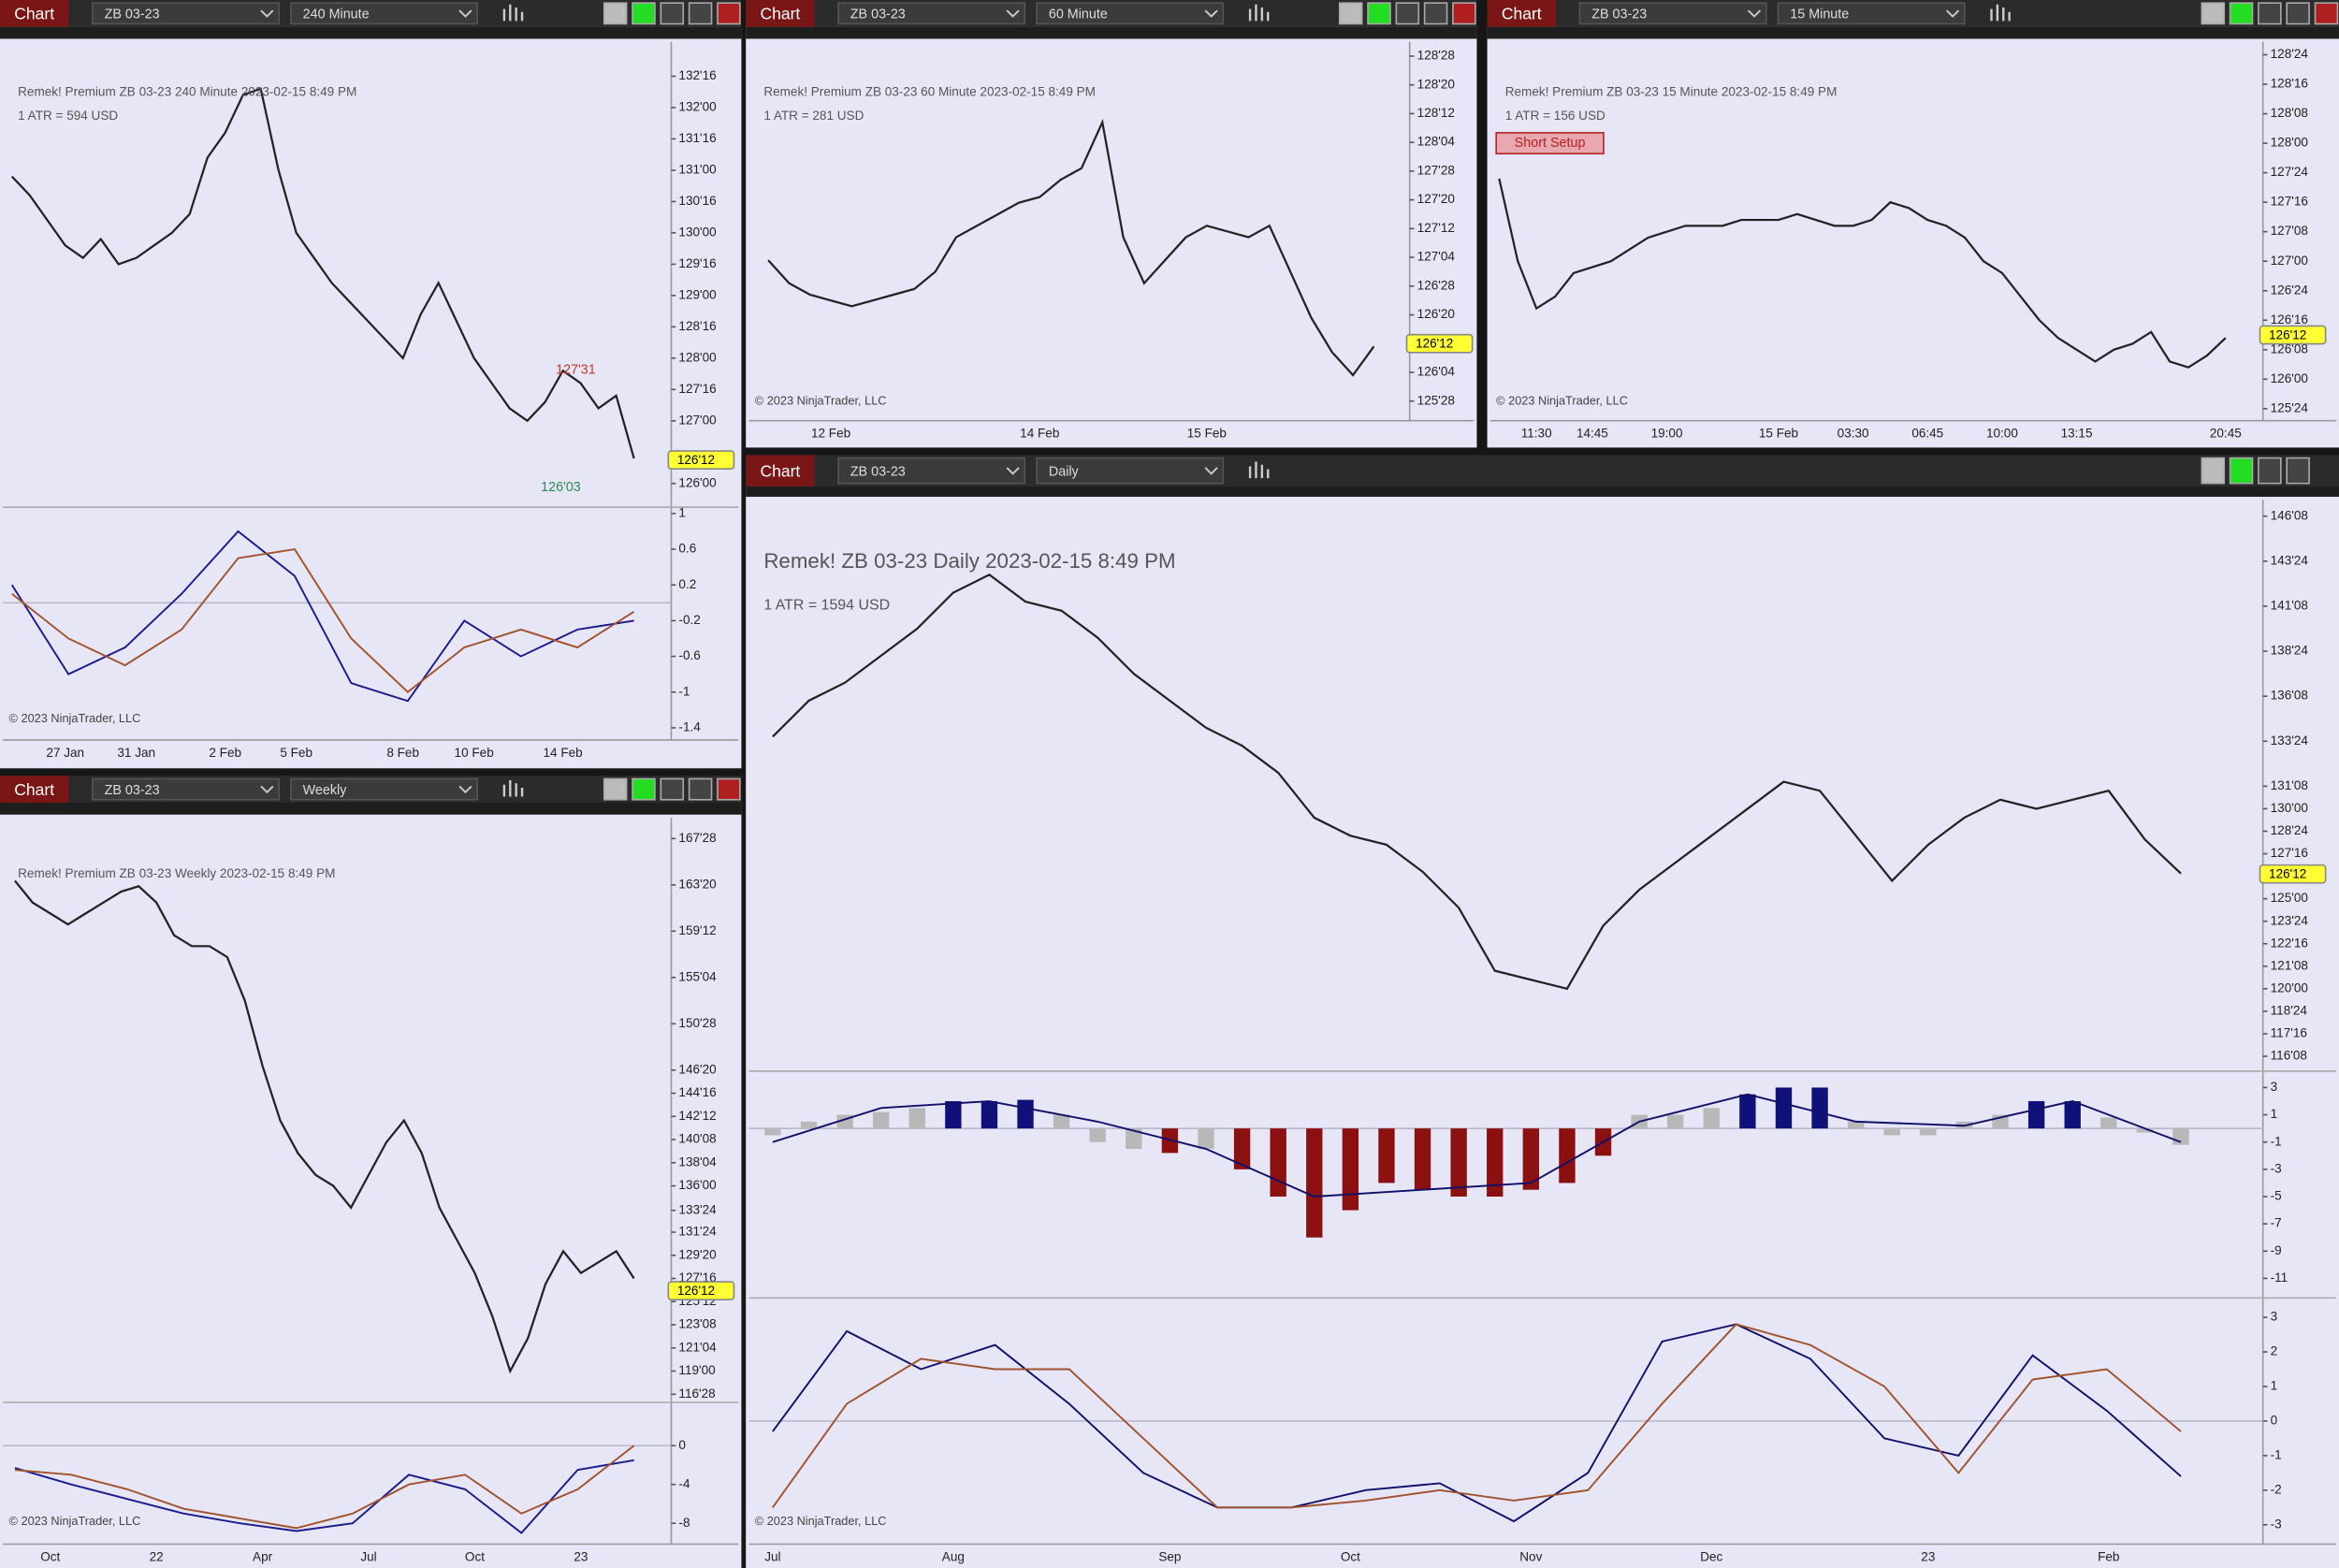  What do you see at coordinates (697, 75) in the screenshot?
I see `price-tick-label: 132'16` at bounding box center [697, 75].